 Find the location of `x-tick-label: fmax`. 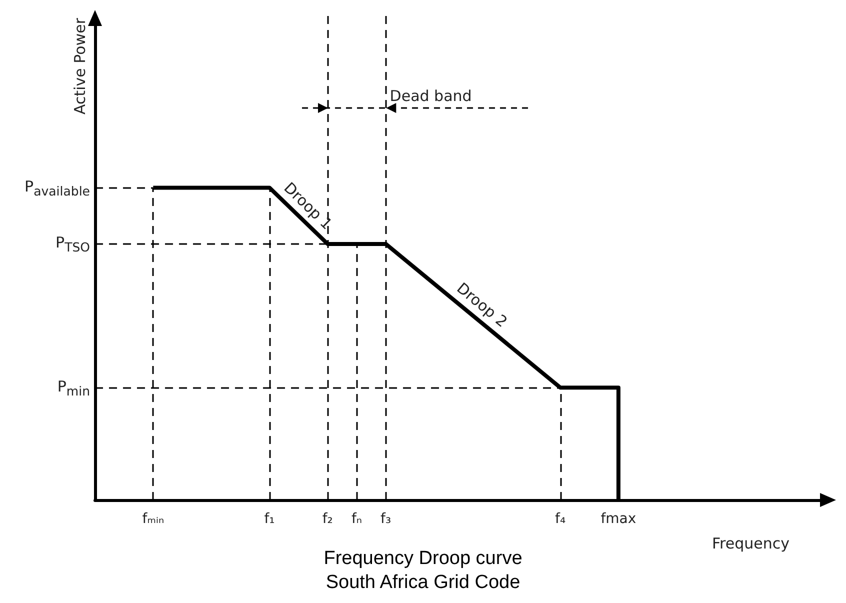

x-tick-label: fmax is located at coordinates (618, 519).